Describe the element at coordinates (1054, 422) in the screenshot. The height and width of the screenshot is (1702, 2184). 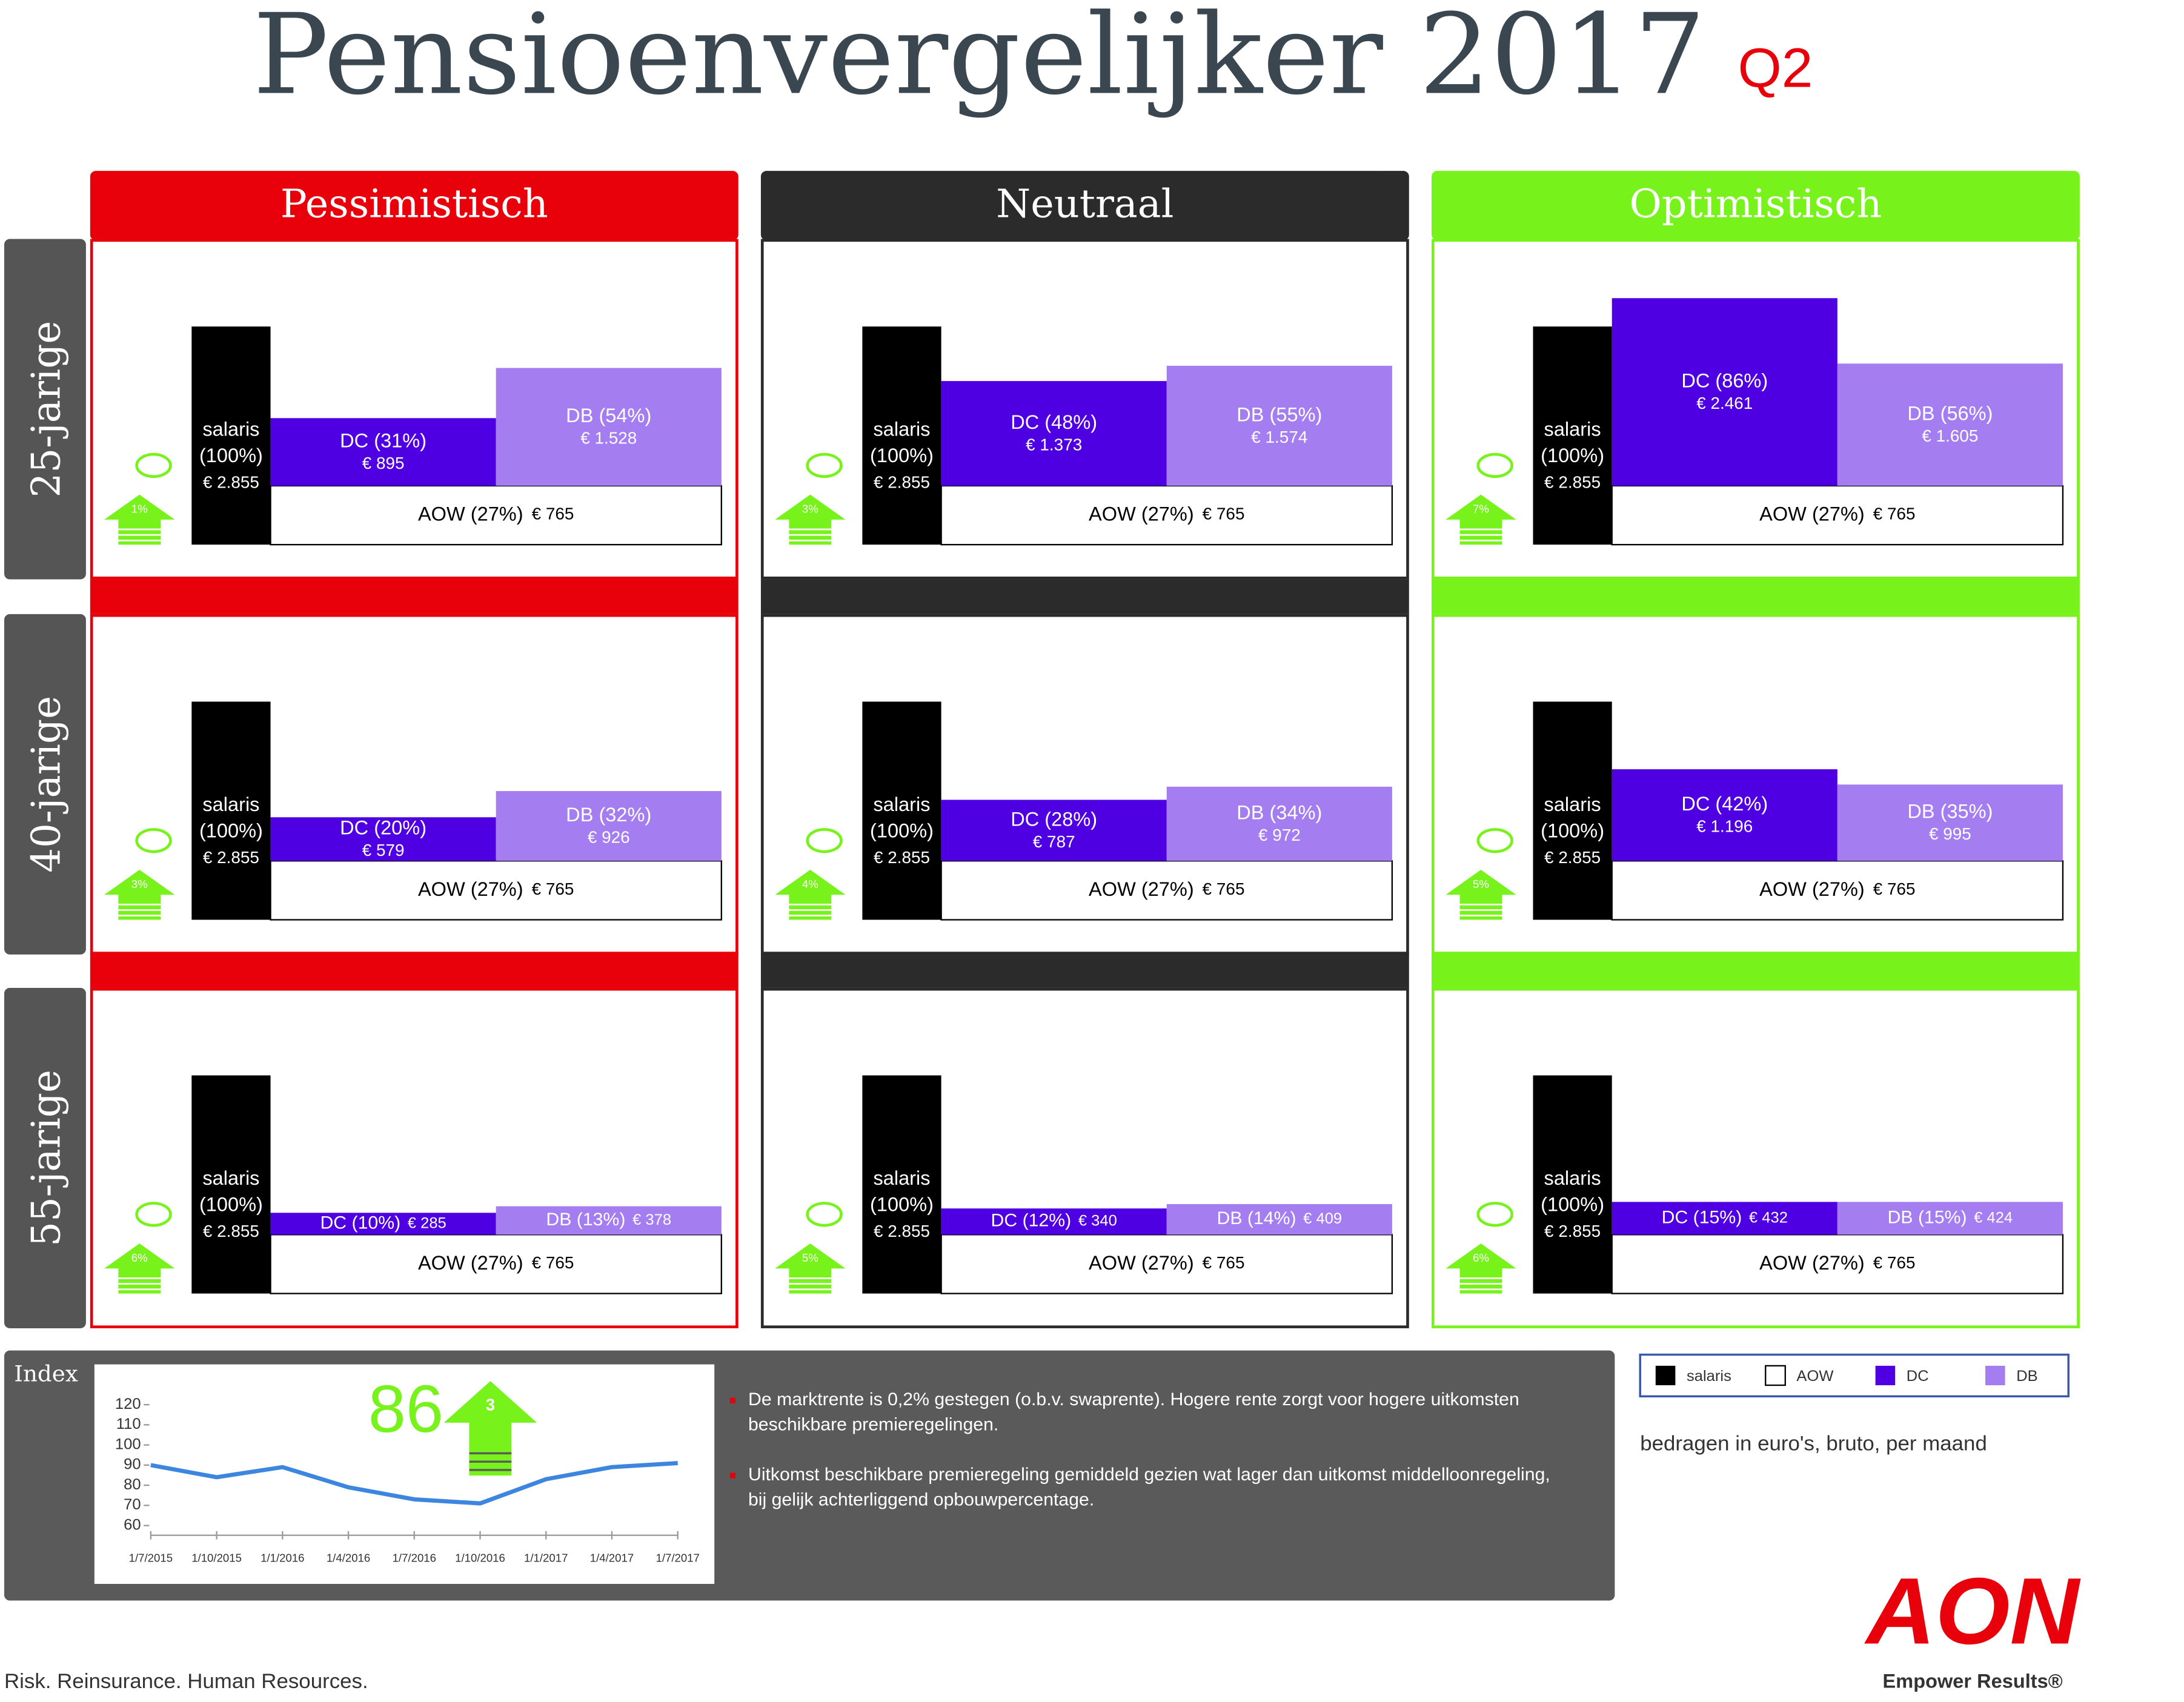
I see `dc-label: DC (48%)` at that location.